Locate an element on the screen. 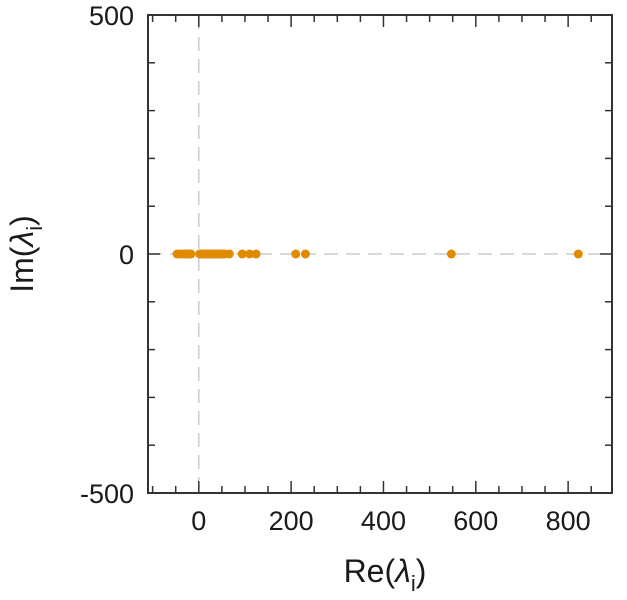 Image resolution: width=627 pixels, height=600 pixels. y-axis-label: Im(λi) is located at coordinates (25, 254).